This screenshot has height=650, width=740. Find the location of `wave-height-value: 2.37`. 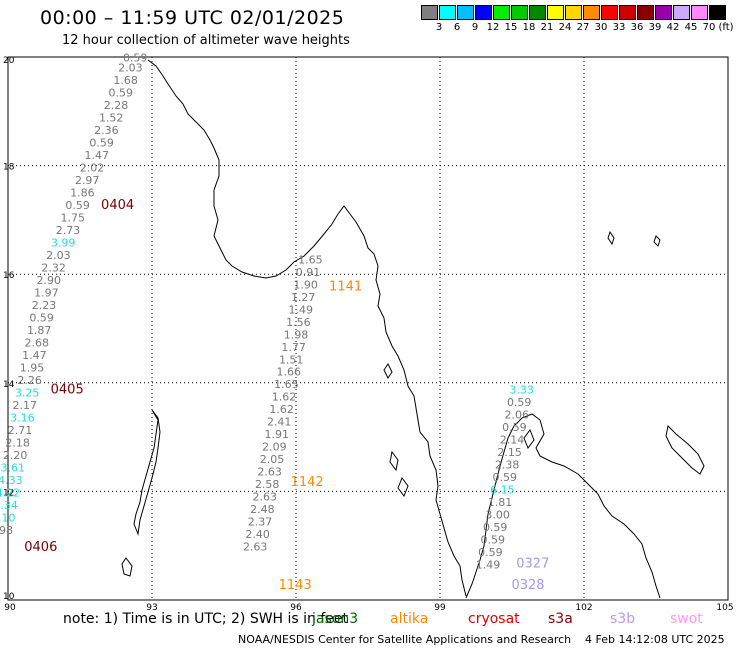

wave-height-value: 2.37 is located at coordinates (260, 522).